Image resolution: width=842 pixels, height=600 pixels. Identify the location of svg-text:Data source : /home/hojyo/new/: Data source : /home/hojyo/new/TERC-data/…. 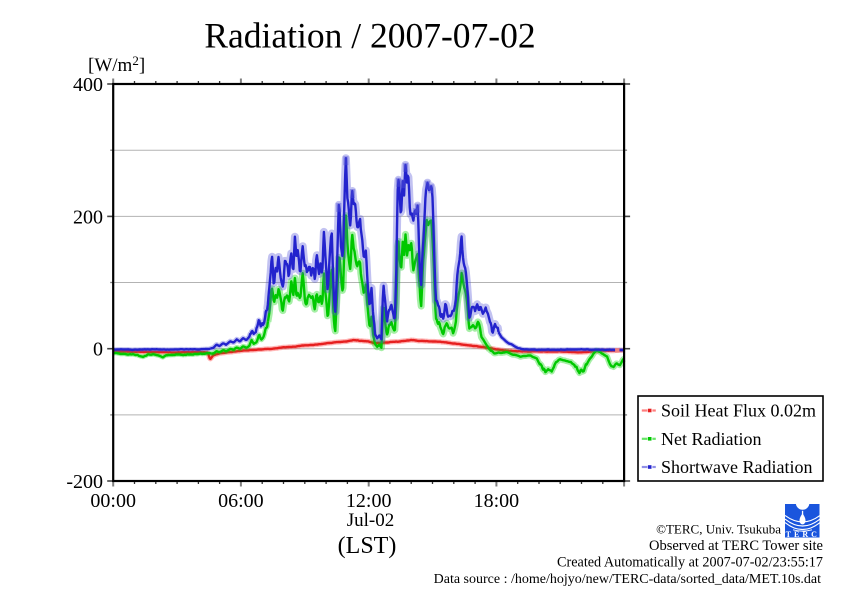
(627, 579).